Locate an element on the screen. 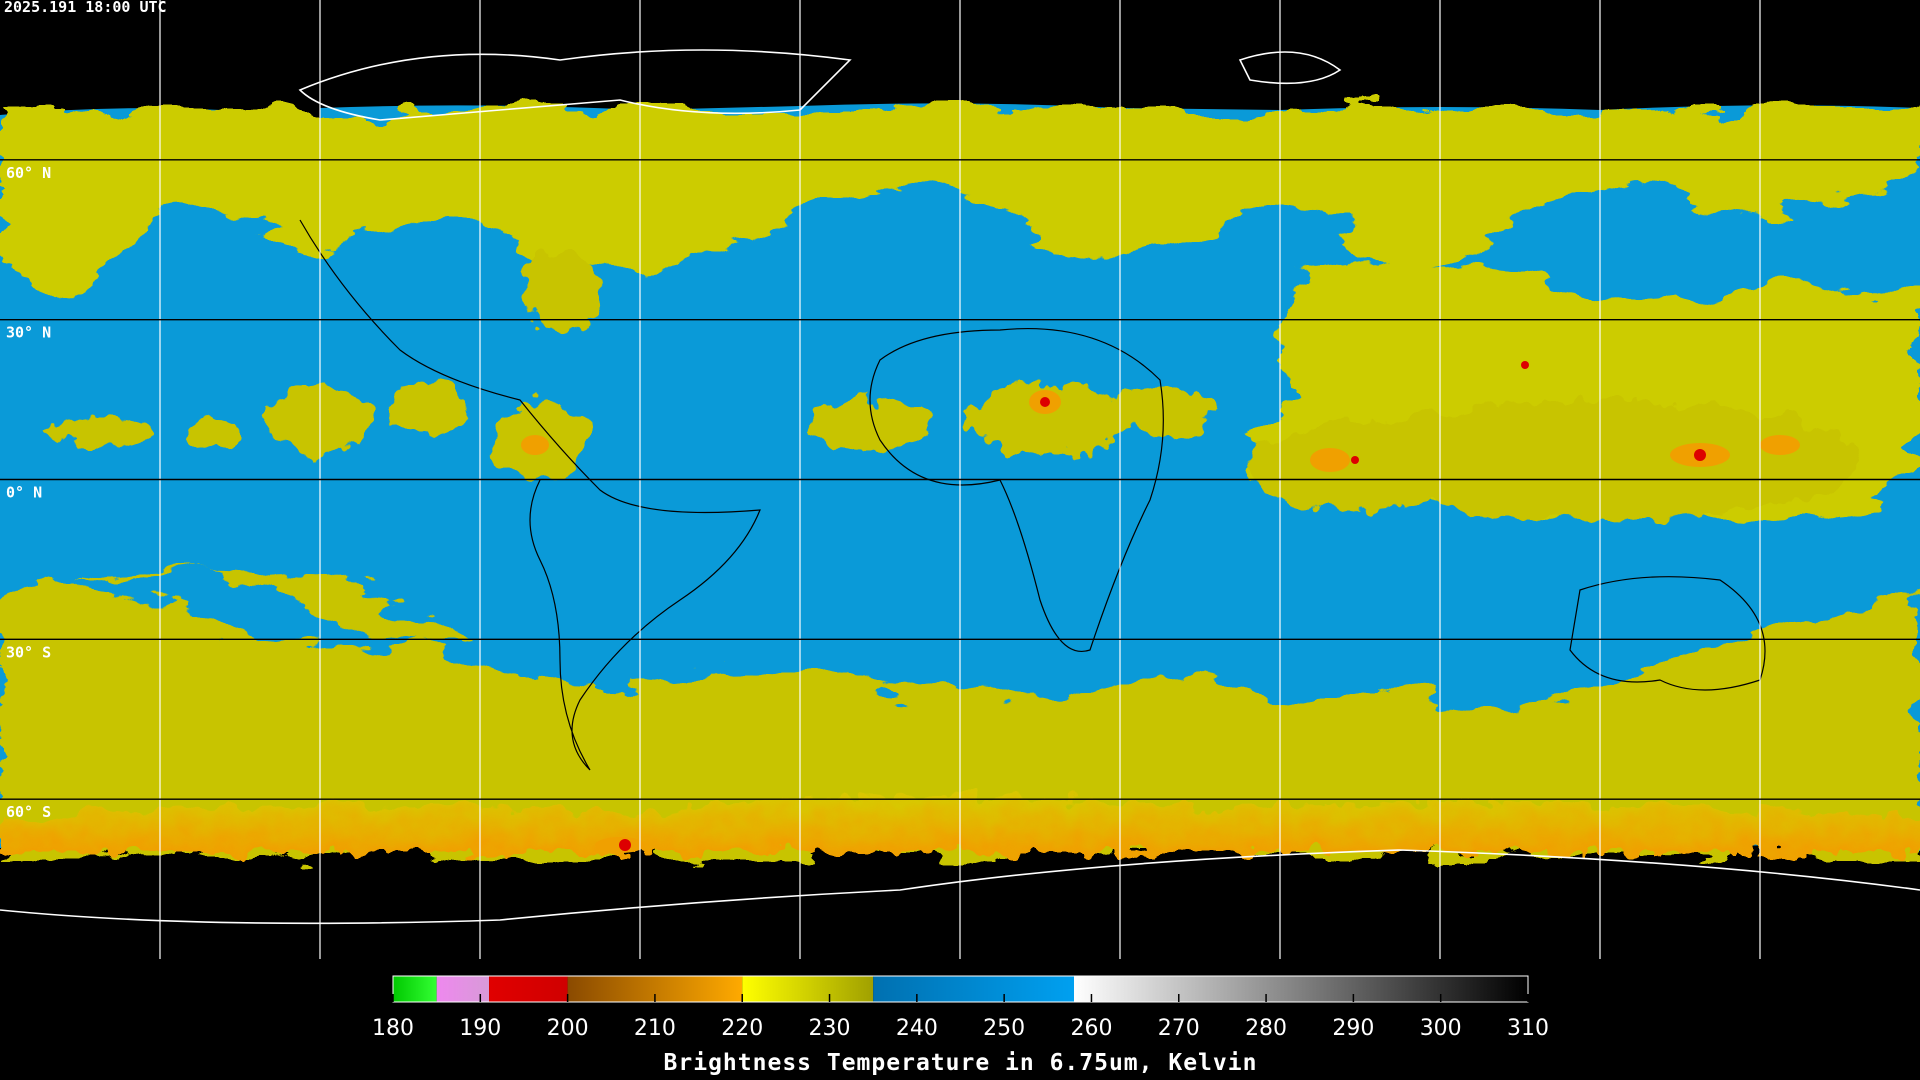 The height and width of the screenshot is (1080, 1920). latitude-label: 60° S is located at coordinates (28, 812).